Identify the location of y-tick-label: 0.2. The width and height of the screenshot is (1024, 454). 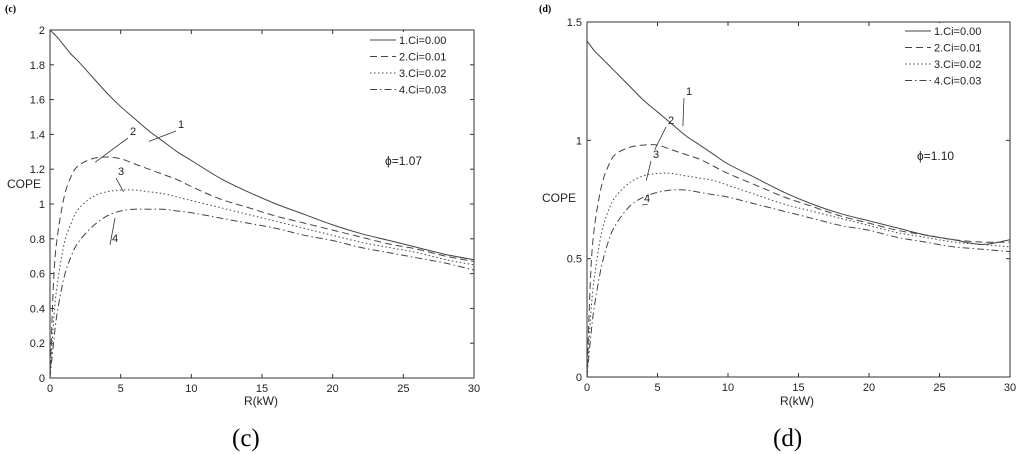
(37, 344).